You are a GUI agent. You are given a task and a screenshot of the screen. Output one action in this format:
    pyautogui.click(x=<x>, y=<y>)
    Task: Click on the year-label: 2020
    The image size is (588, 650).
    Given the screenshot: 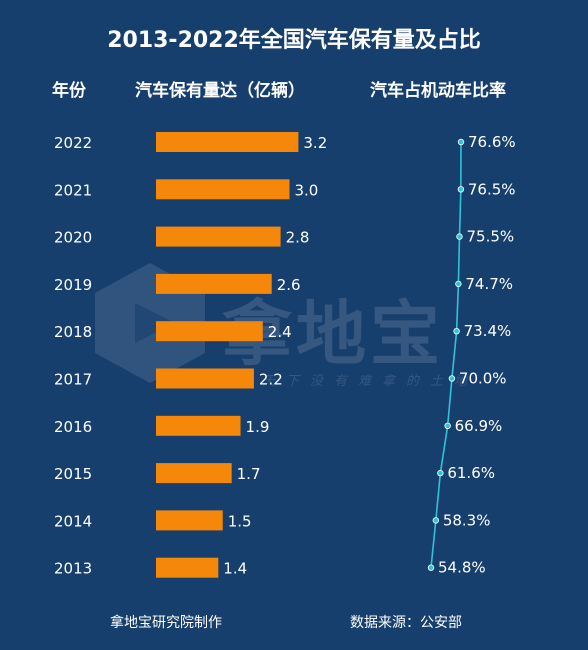 What is the action you would take?
    pyautogui.click(x=73, y=238)
    